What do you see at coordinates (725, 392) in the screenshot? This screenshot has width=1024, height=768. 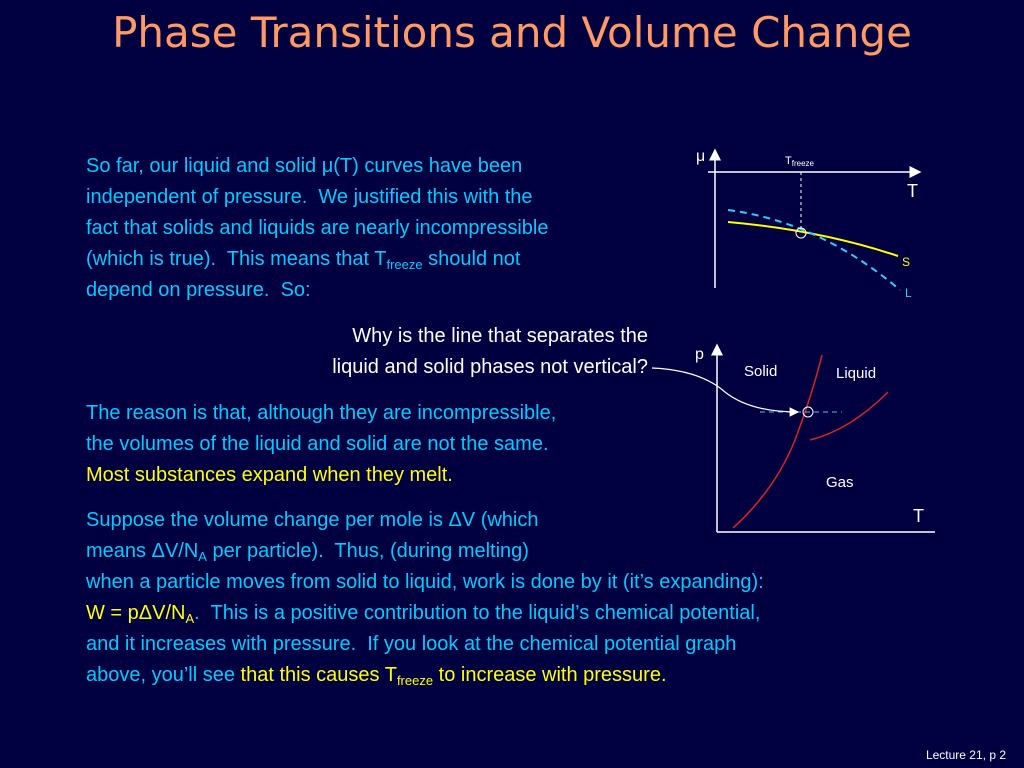 I see `pointer-arrow` at bounding box center [725, 392].